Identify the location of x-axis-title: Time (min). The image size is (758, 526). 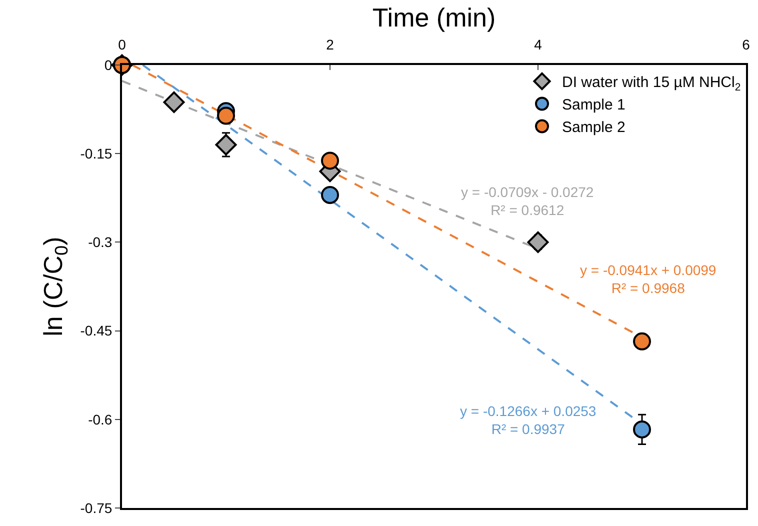
(434, 17).